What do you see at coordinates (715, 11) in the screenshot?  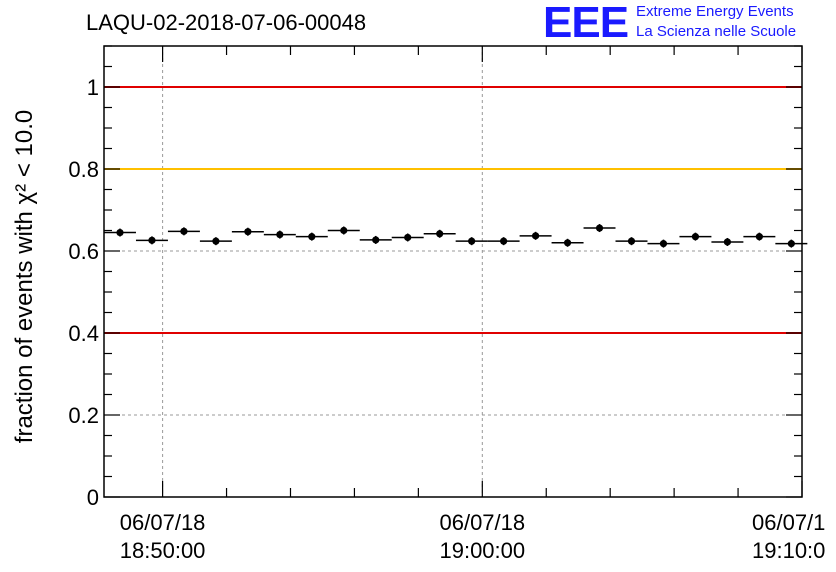 I see `logo-line-1: Extreme Energy Events` at bounding box center [715, 11].